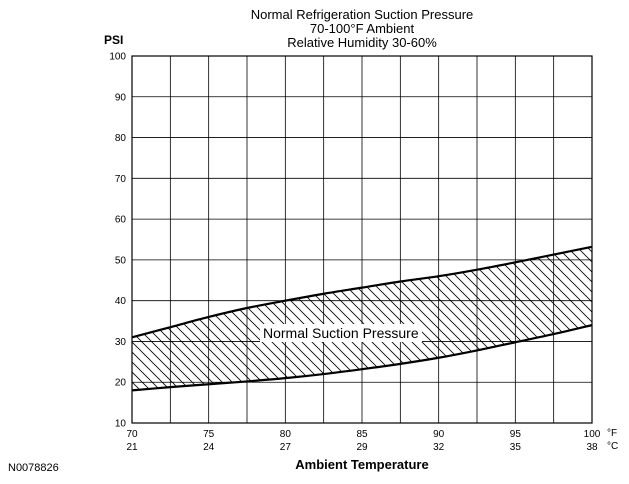 The image size is (629, 484). Describe the element at coordinates (362, 434) in the screenshot. I see `x-tick-label-fahrenheit: 85` at that location.